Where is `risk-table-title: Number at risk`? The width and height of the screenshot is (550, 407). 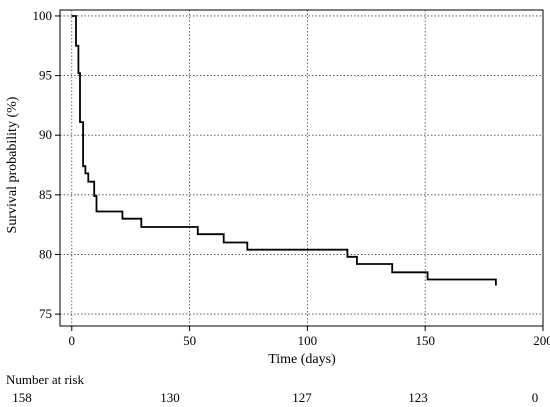
risk-table-title: Number at risk is located at coordinates (45, 379).